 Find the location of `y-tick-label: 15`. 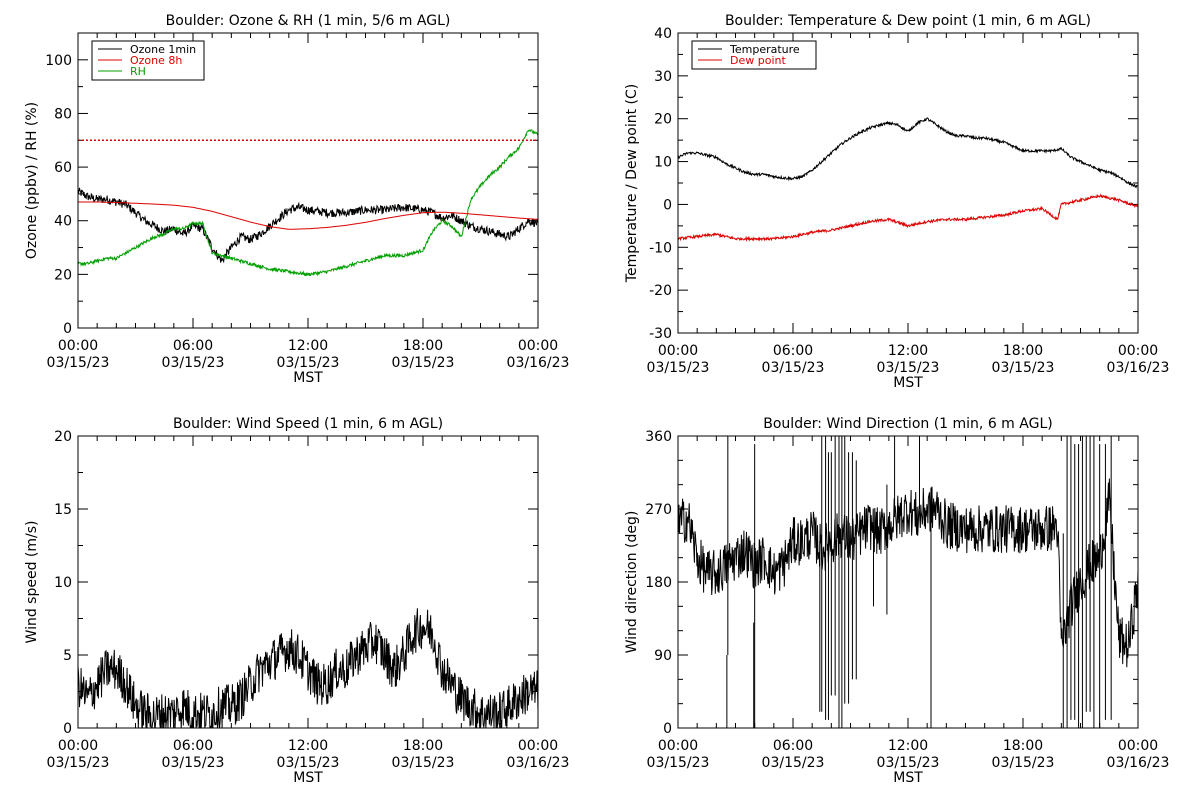

y-tick-label: 15 is located at coordinates (63, 510).